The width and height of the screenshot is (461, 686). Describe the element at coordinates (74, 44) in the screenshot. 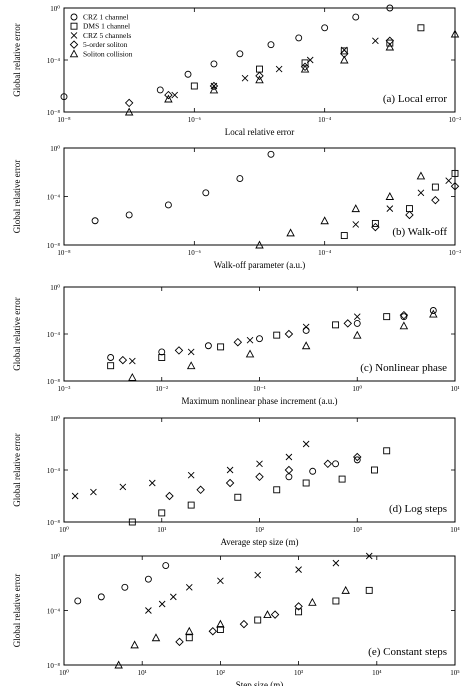

I see `legend-marker-diamond` at that location.